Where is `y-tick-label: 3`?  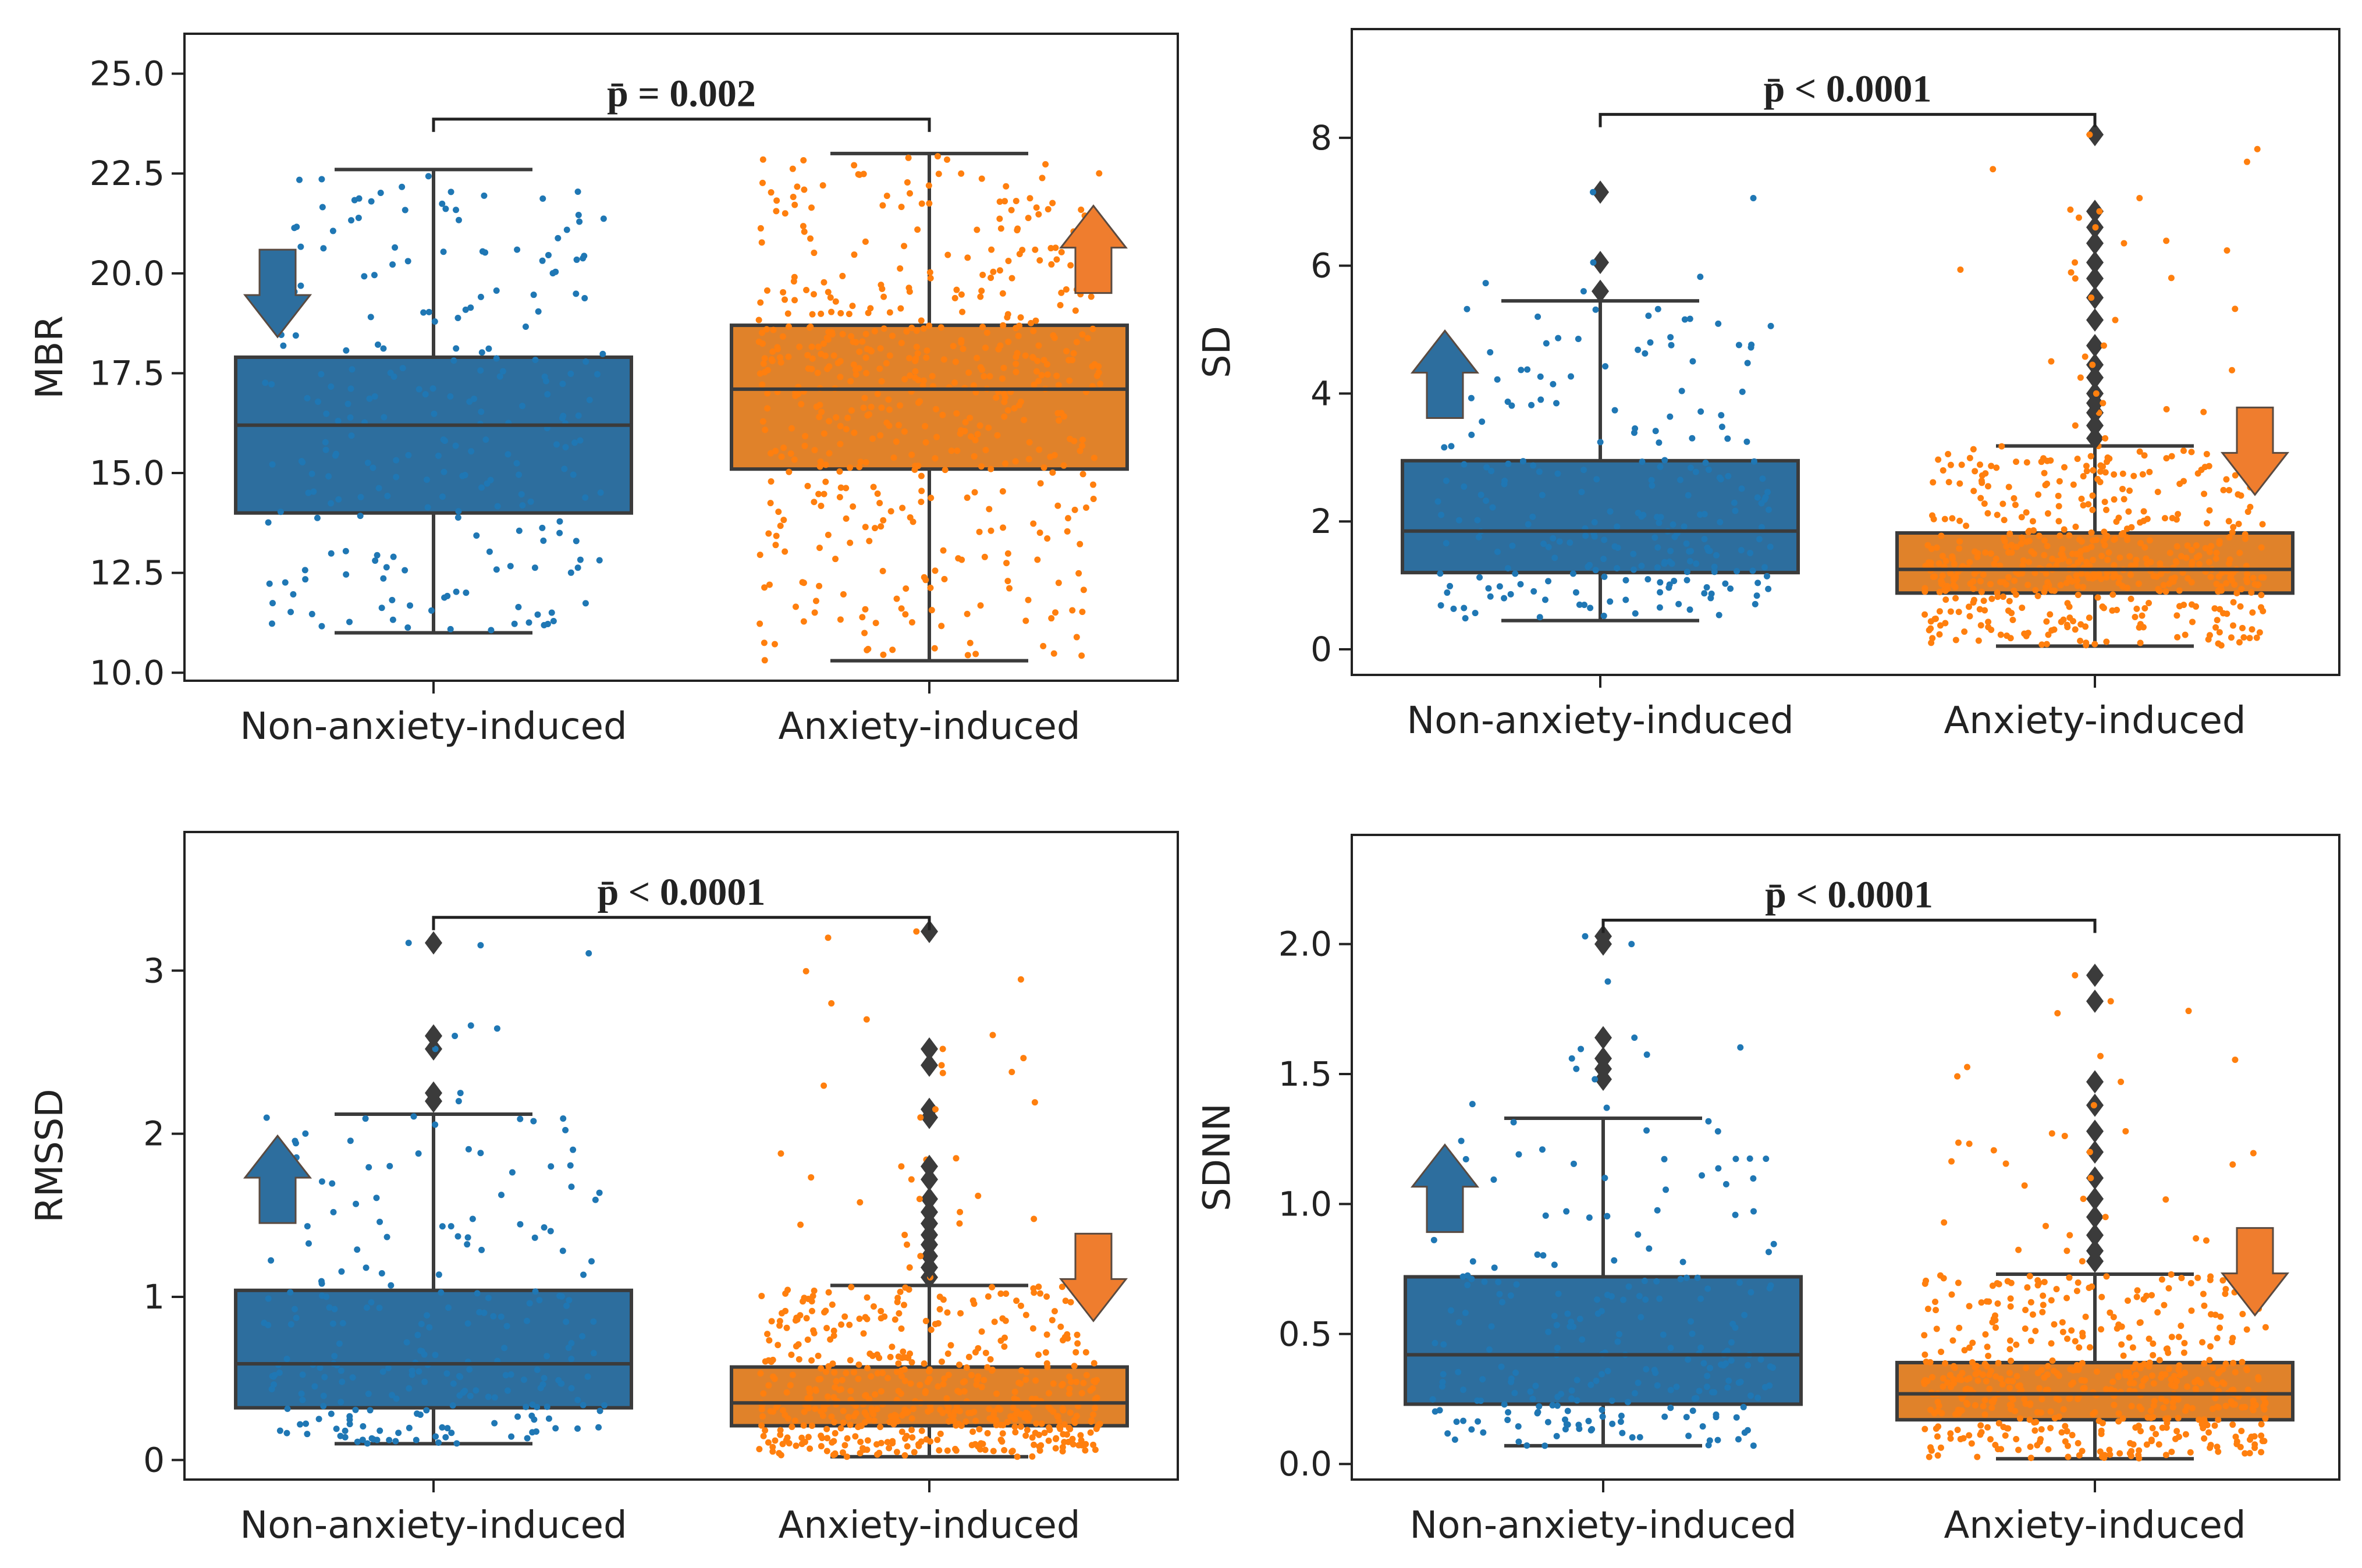
y-tick-label: 3 is located at coordinates (154, 970).